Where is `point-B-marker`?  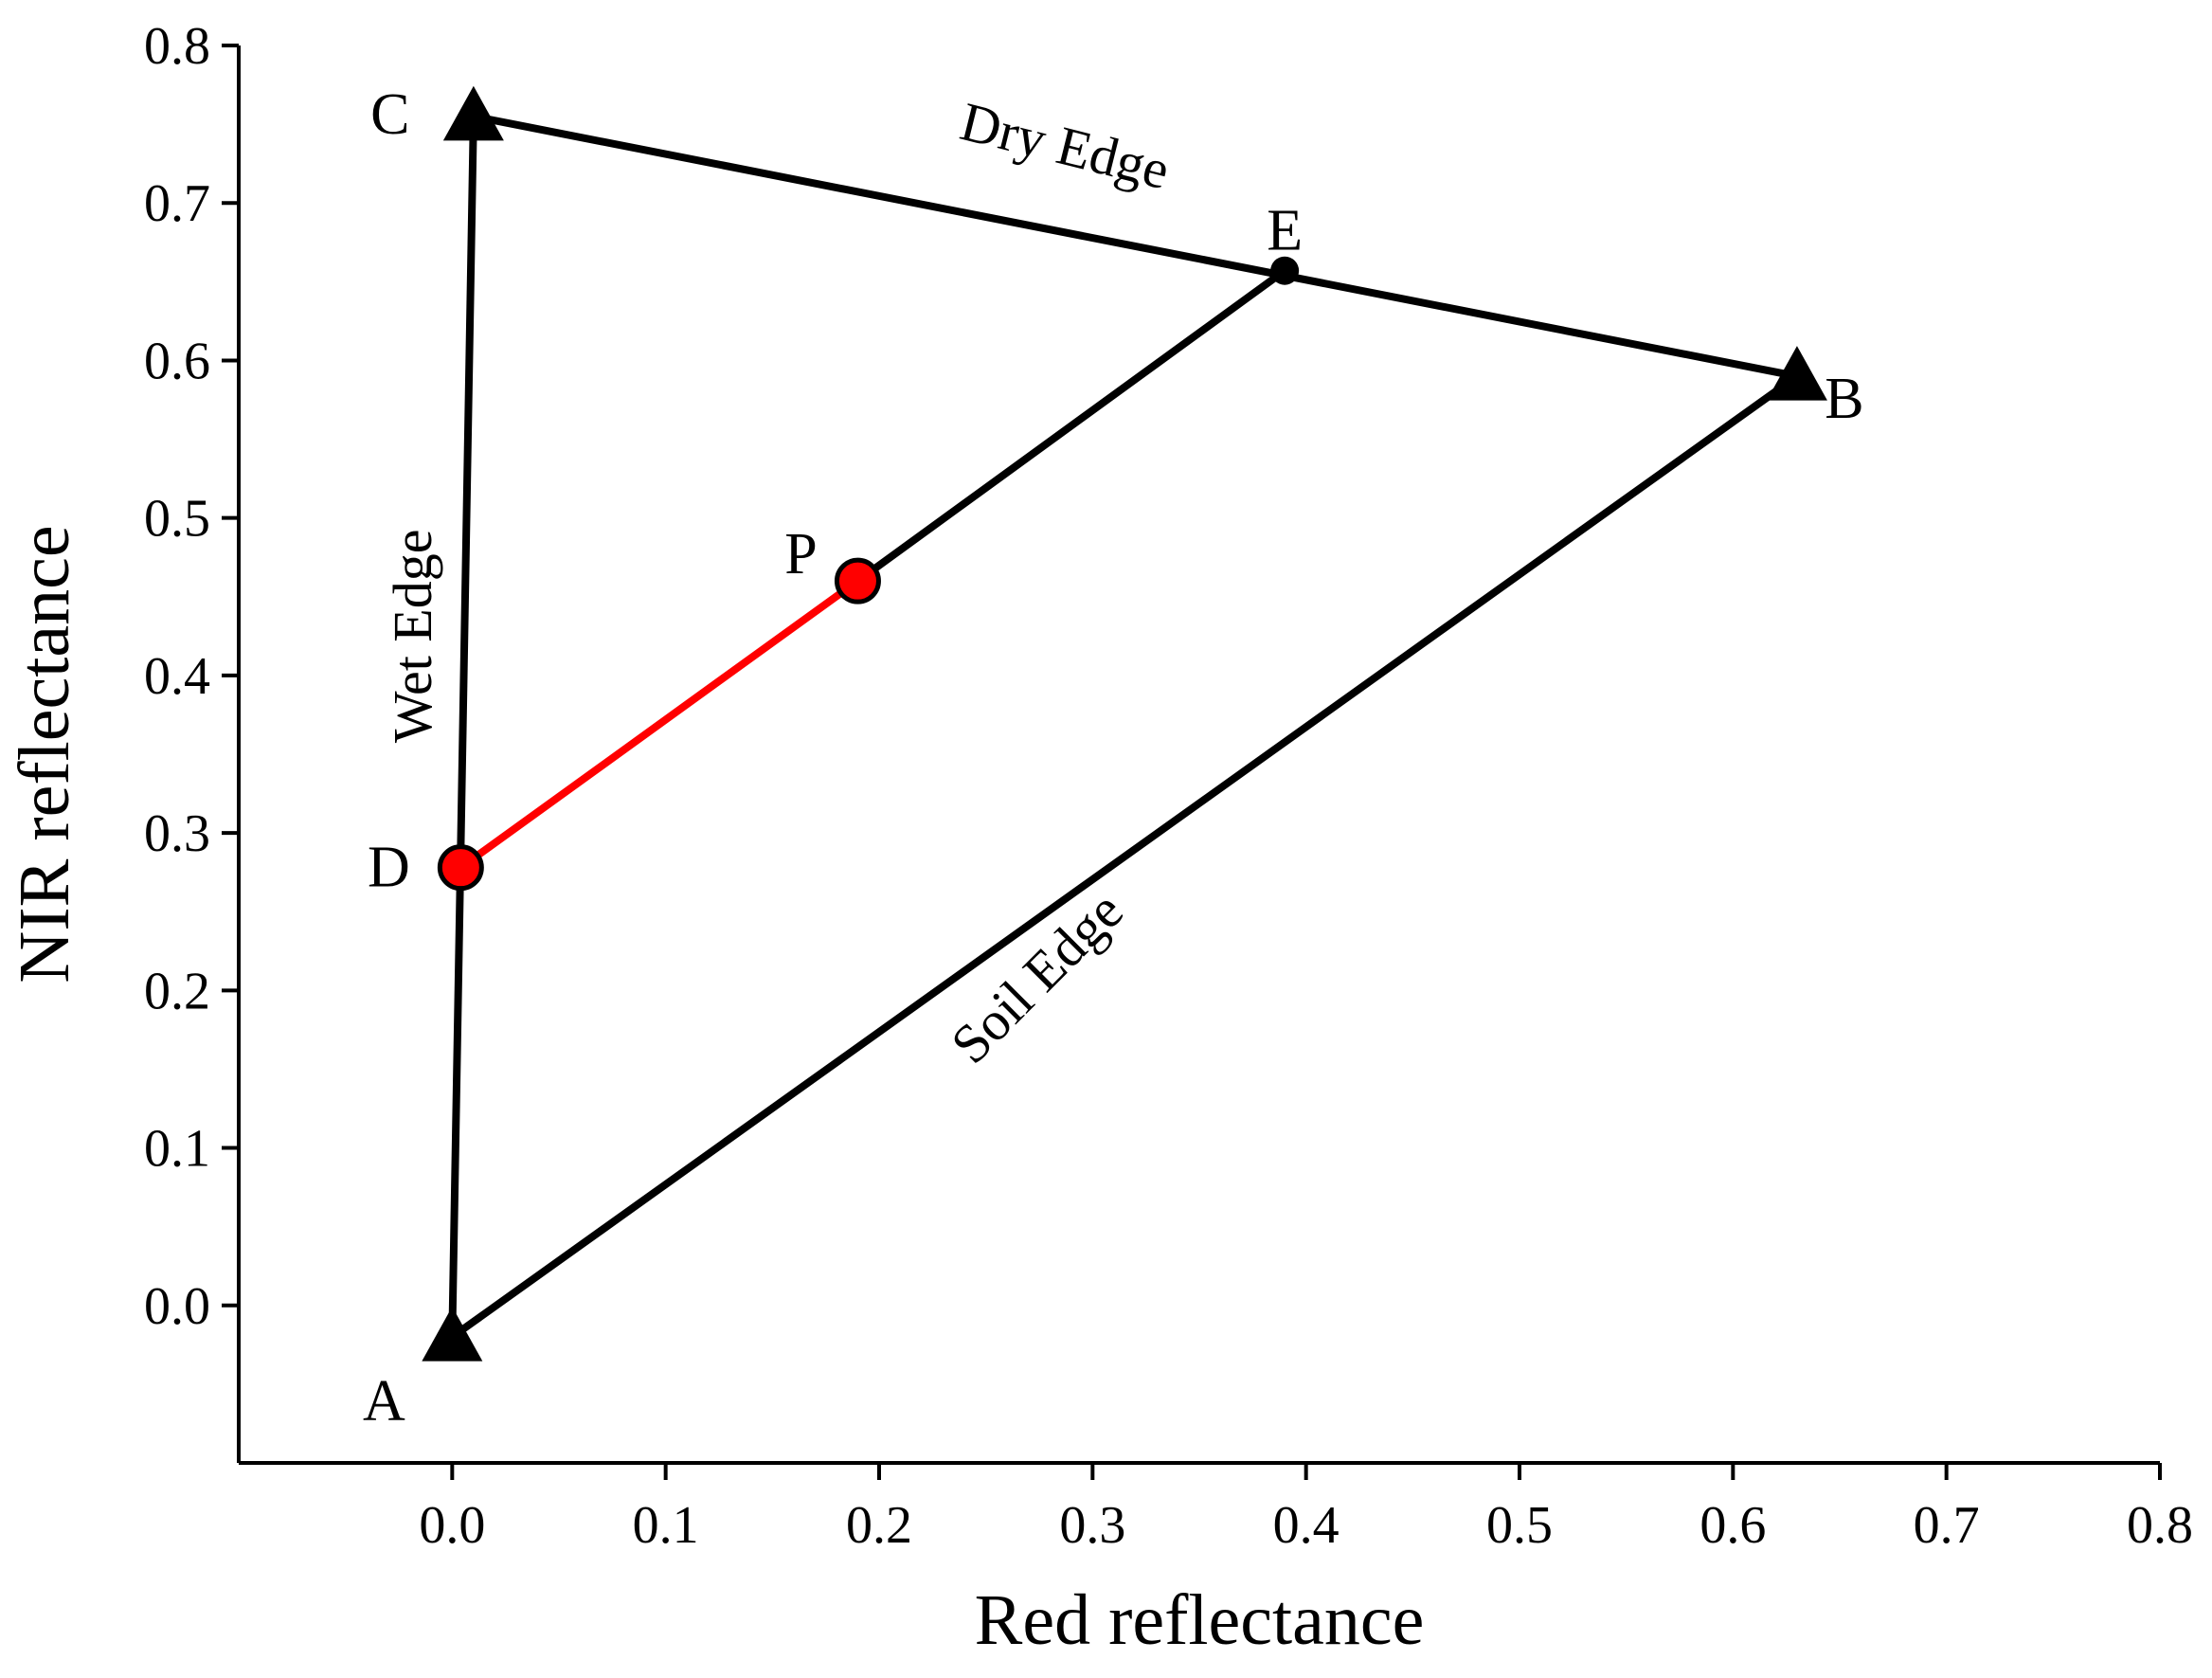
point-B-marker is located at coordinates (1797, 373).